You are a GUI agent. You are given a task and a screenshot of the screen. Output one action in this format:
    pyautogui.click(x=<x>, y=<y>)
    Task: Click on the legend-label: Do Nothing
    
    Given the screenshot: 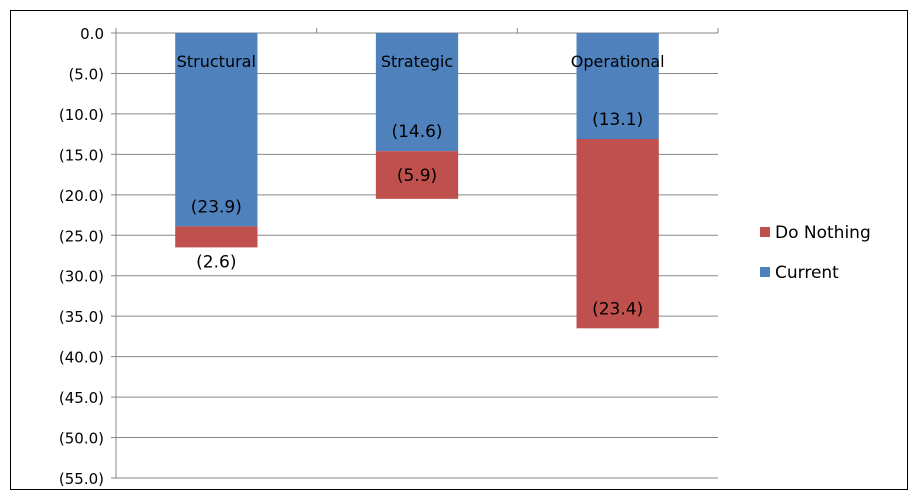 What is the action you would take?
    pyautogui.click(x=823, y=233)
    